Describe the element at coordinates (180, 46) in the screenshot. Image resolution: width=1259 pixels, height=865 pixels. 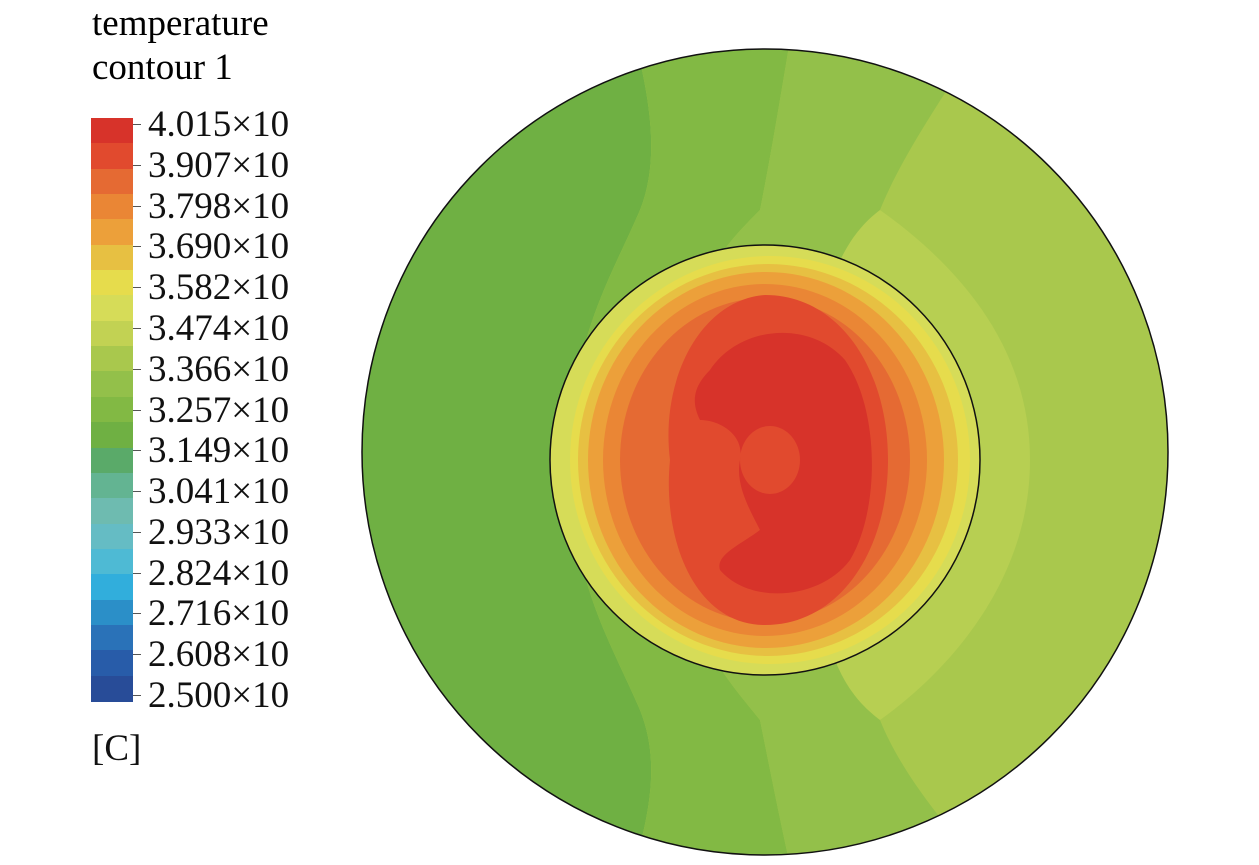
I see `legend-title: temperature contour 1` at that location.